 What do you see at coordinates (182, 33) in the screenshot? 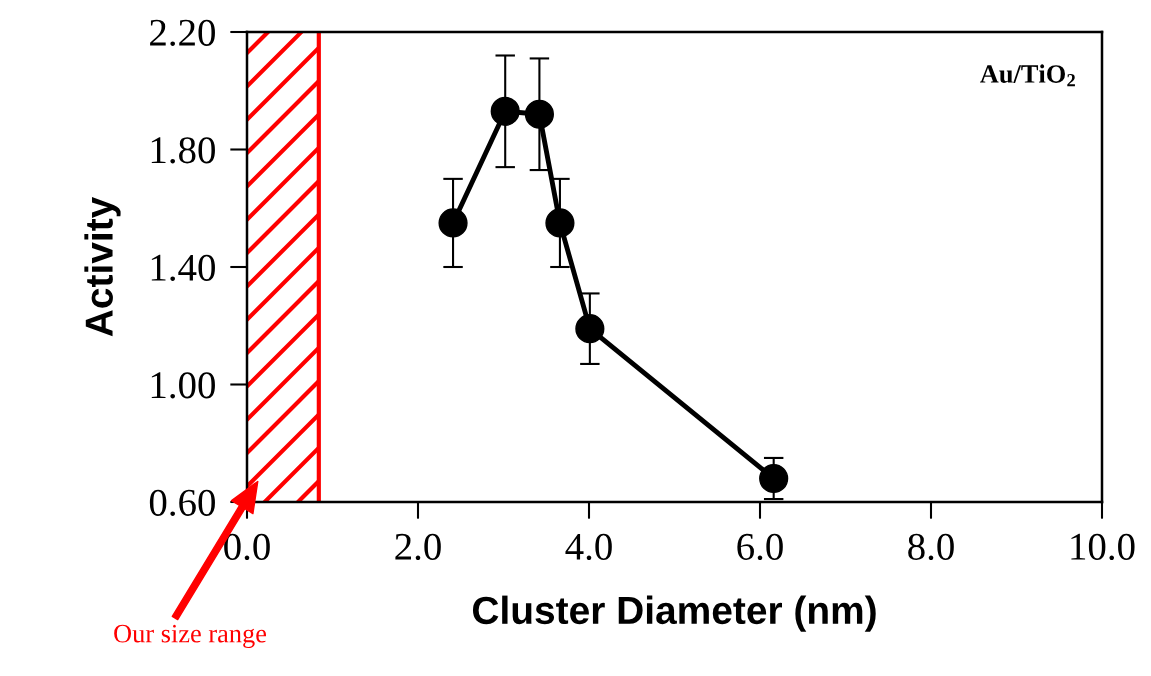
I see `y-tick-label: 2.20` at bounding box center [182, 33].